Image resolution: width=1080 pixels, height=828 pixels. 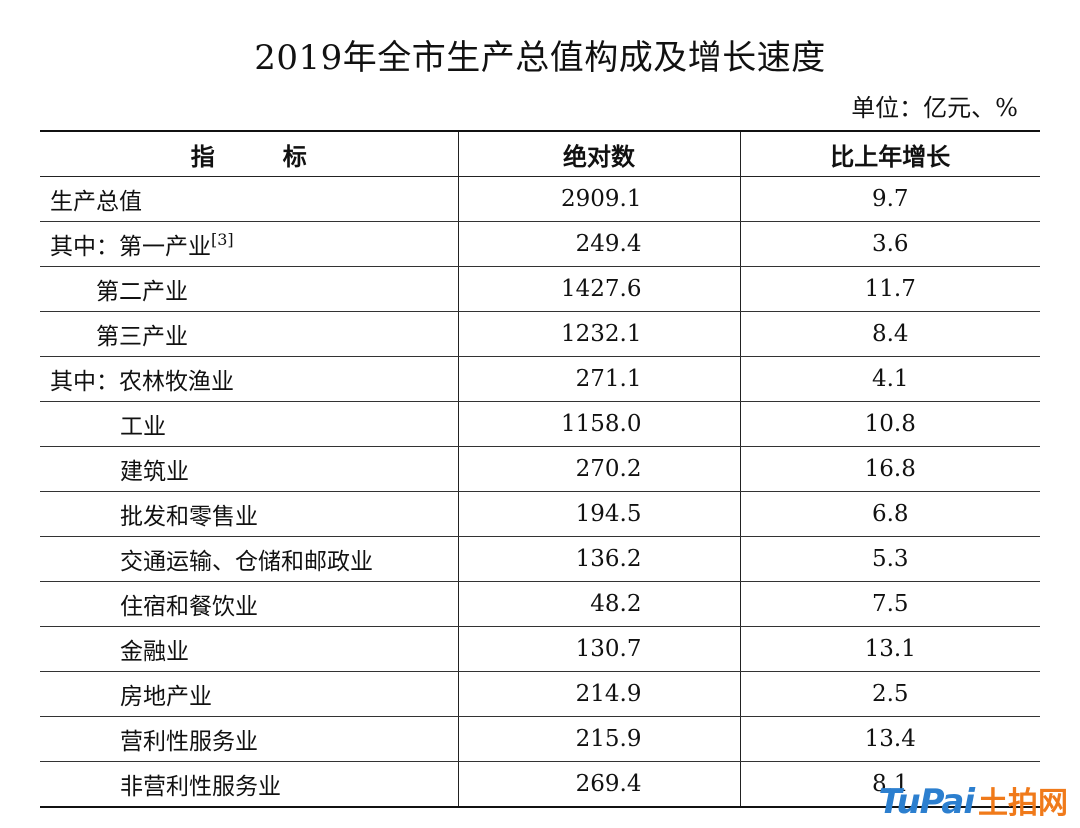 What do you see at coordinates (249, 199) in the screenshot?
I see `row-indicator: 生产总值` at bounding box center [249, 199].